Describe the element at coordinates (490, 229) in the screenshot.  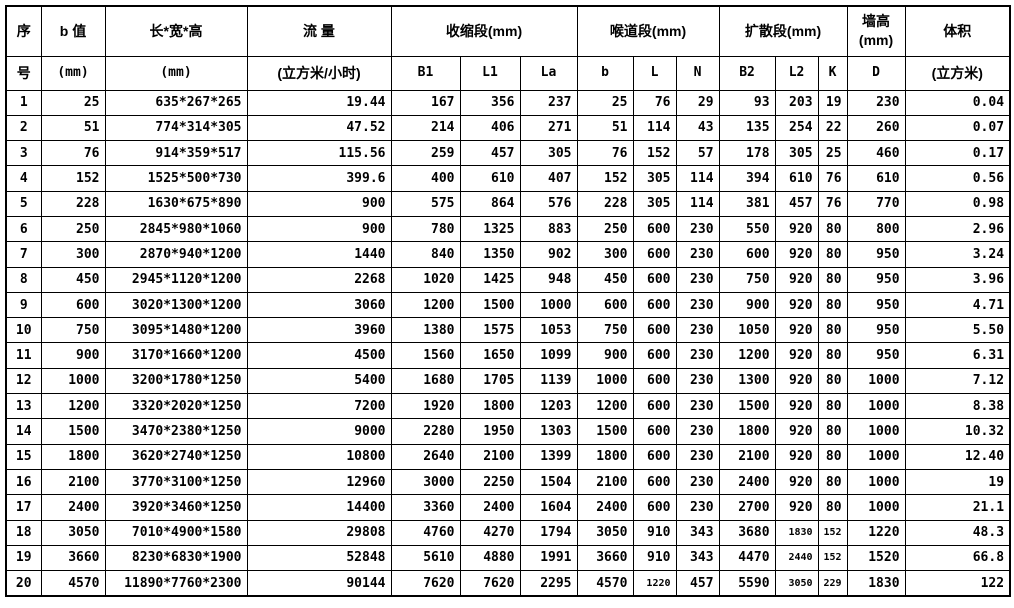
I see `table-cell: 1325` at that location.